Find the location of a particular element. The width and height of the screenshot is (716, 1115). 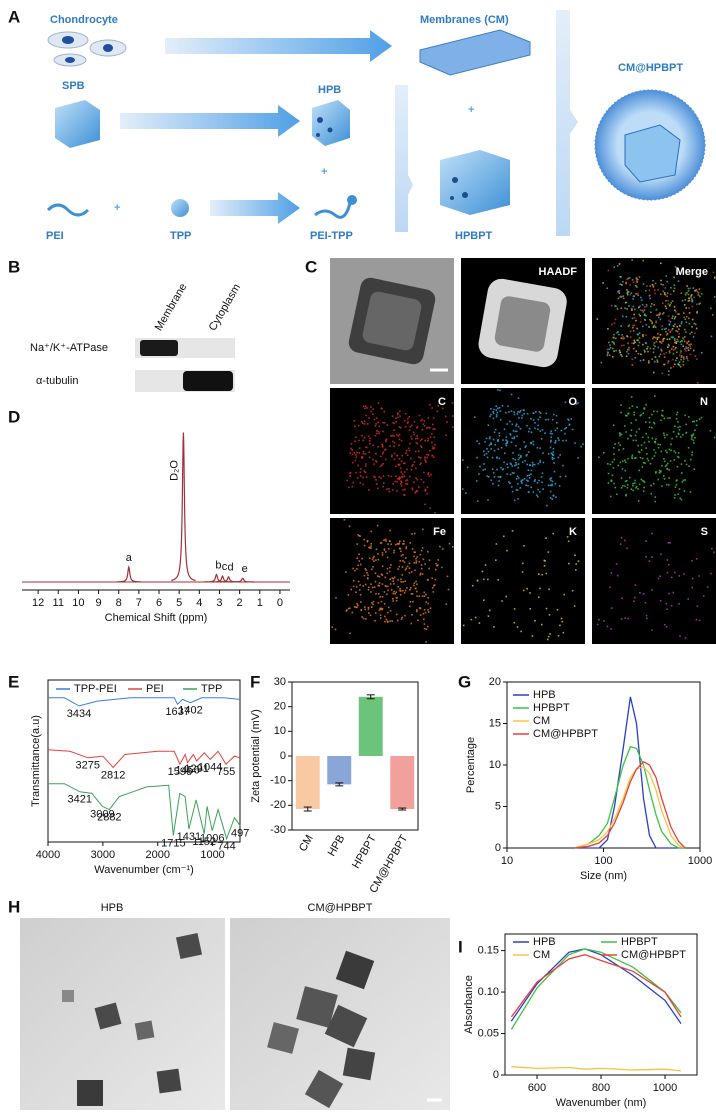

legend-label: HPBPT is located at coordinates (551, 708).